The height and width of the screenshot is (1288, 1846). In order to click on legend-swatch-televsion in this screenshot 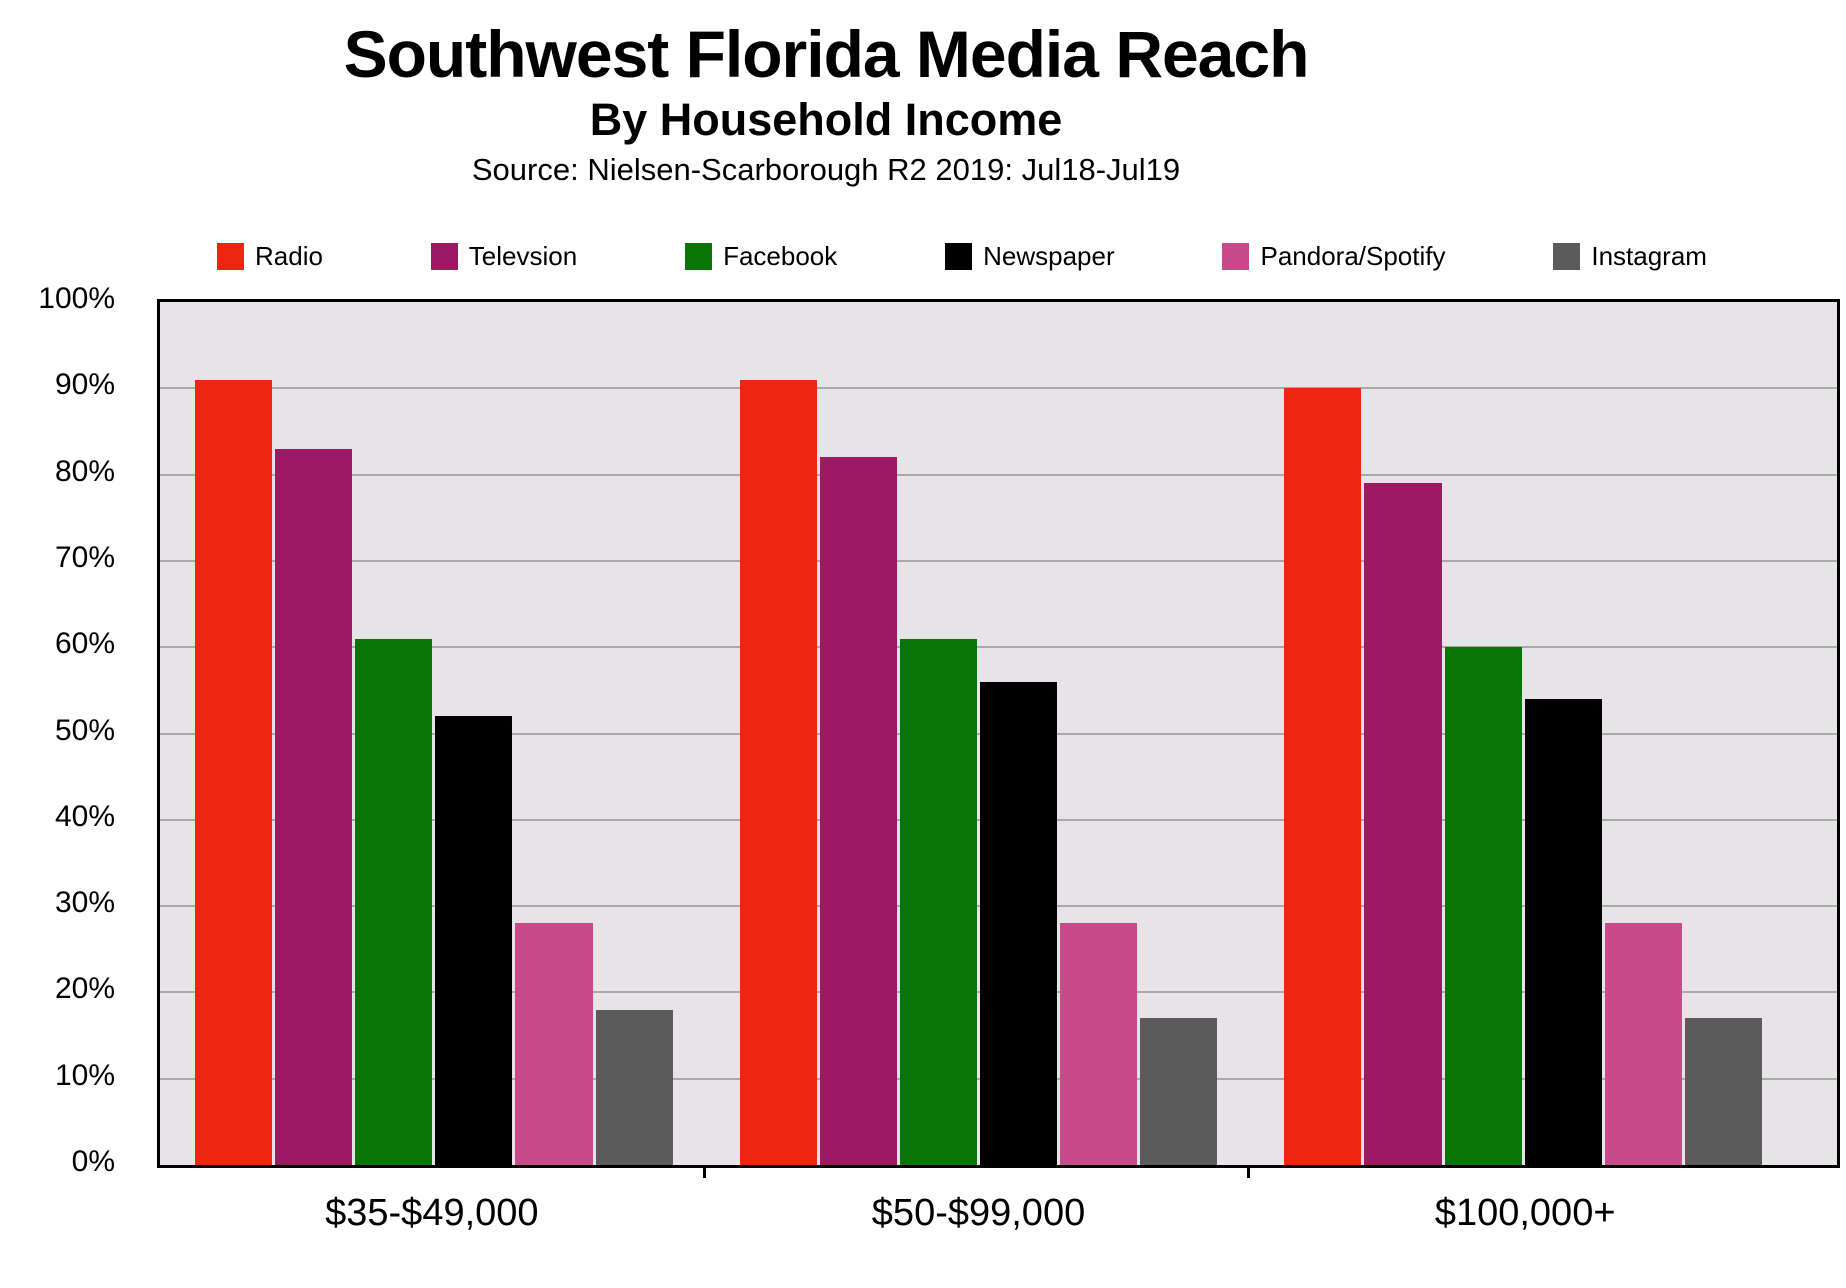, I will do `click(444, 256)`.